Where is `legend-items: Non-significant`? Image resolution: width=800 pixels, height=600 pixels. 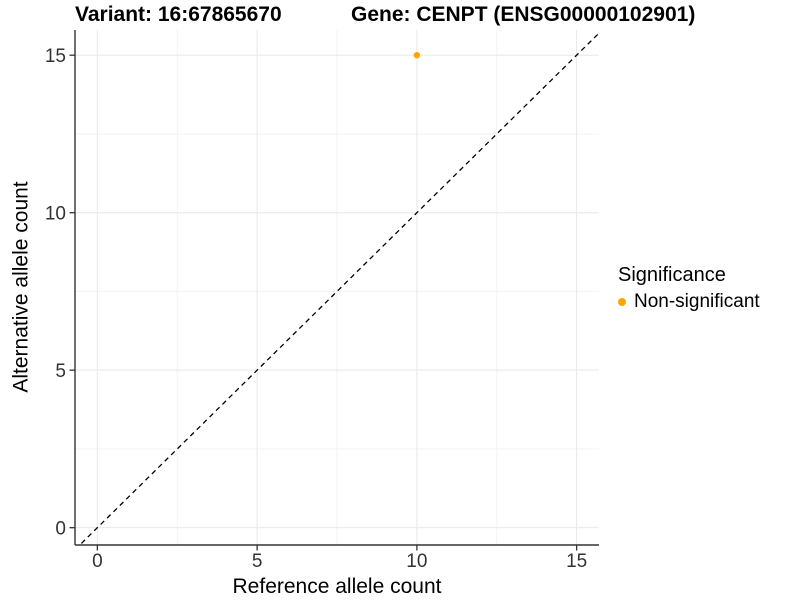
legend-items: Non-significant is located at coordinates (689, 301).